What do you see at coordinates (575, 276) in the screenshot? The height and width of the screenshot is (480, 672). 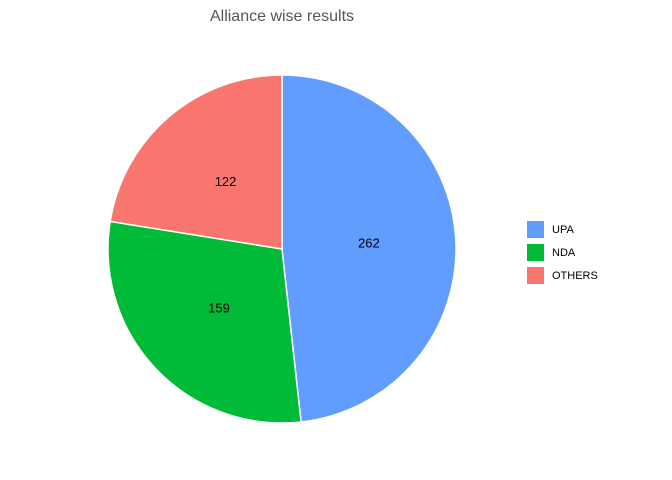 I see `legend-label: OTHERS` at bounding box center [575, 276].